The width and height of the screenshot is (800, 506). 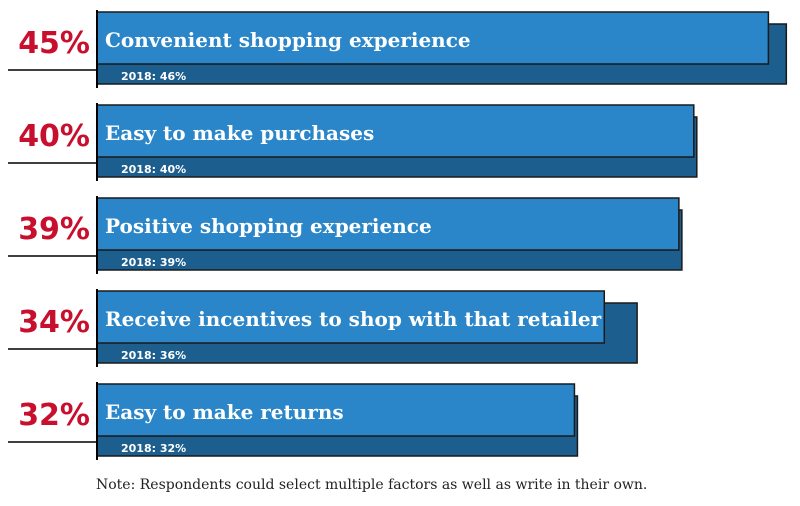 I want to click on prev-year-label-2: 2018: 40%, so click(x=153, y=169).